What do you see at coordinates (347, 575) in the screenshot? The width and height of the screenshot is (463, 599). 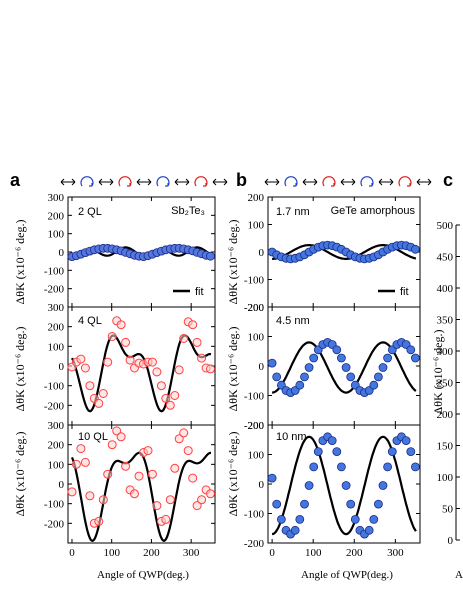 I see `x-axis-label-b: Angle of QWP(deg.)` at bounding box center [347, 575].